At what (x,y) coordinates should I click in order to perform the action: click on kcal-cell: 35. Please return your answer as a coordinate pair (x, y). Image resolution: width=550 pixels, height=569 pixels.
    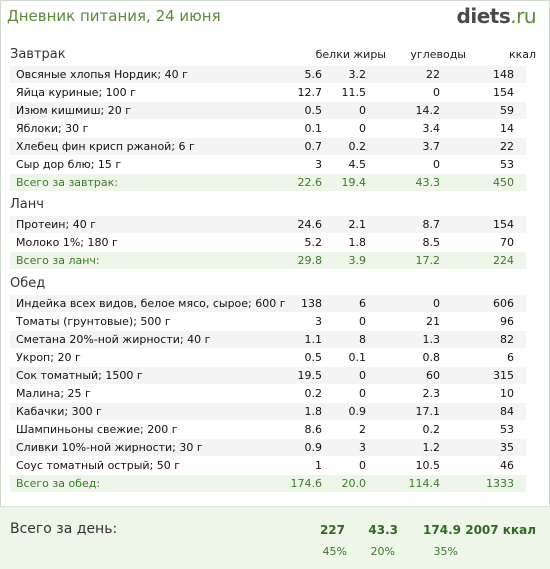
    Looking at the image, I should click on (507, 447).